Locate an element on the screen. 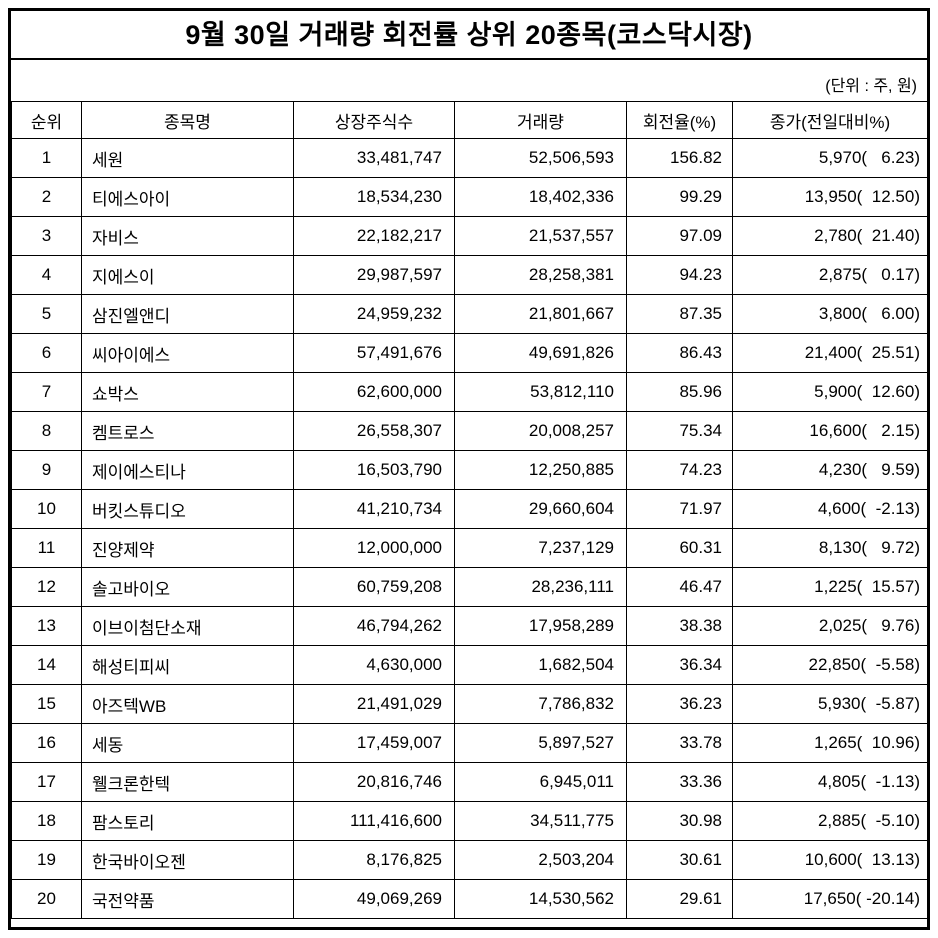 This screenshot has width=938, height=938. stock-name-cell: 국전약품 is located at coordinates (187, 899).